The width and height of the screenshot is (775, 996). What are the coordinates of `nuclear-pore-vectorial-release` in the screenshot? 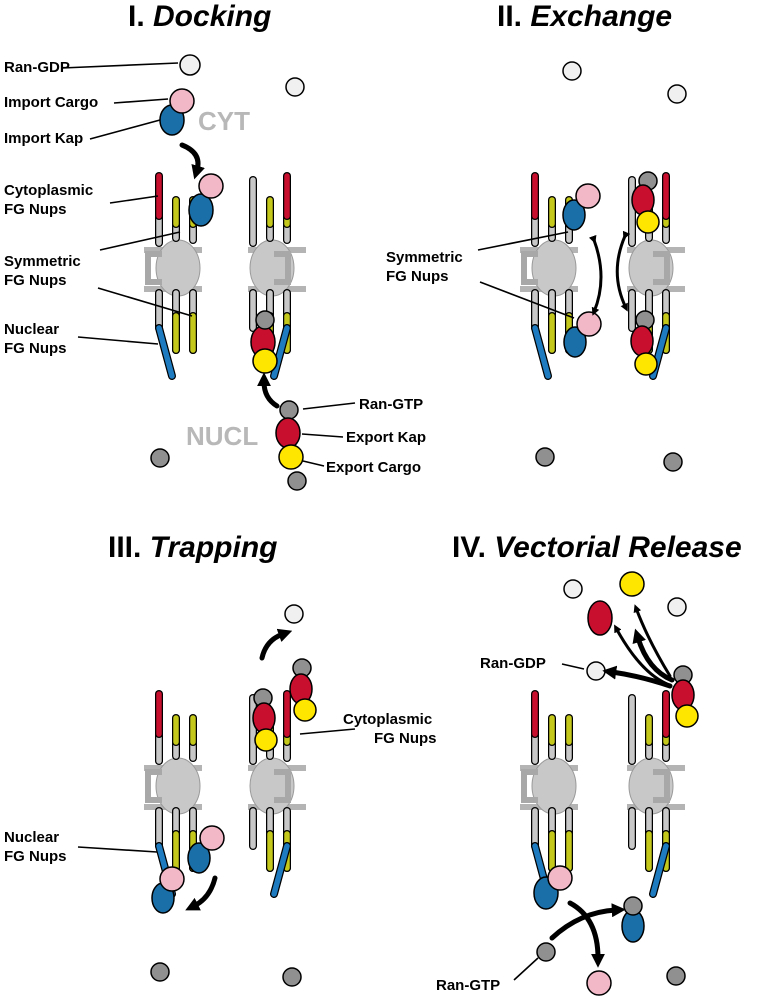 It's located at (602, 794).